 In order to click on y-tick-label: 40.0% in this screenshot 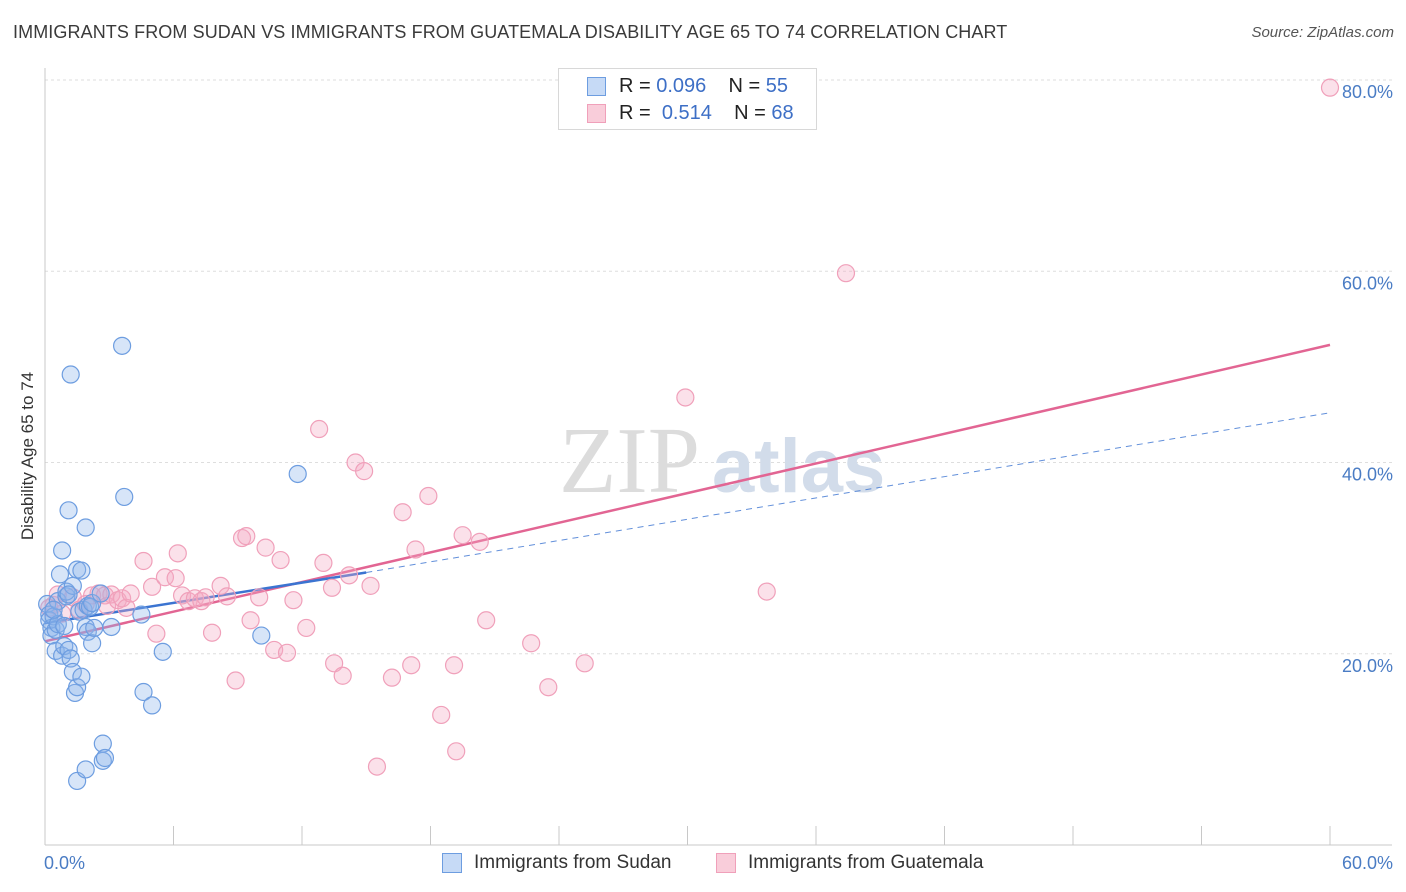, I will do `click(1367, 475)`.